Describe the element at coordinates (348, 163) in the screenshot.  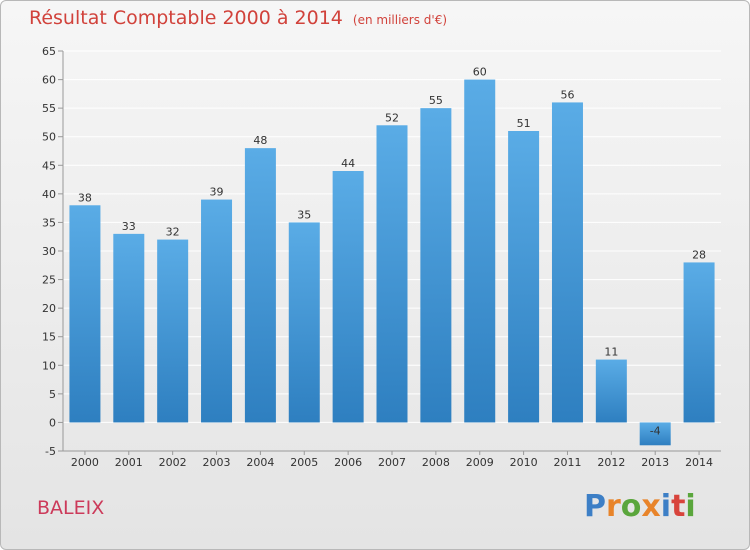
I see `bar-value-label: 44` at that location.